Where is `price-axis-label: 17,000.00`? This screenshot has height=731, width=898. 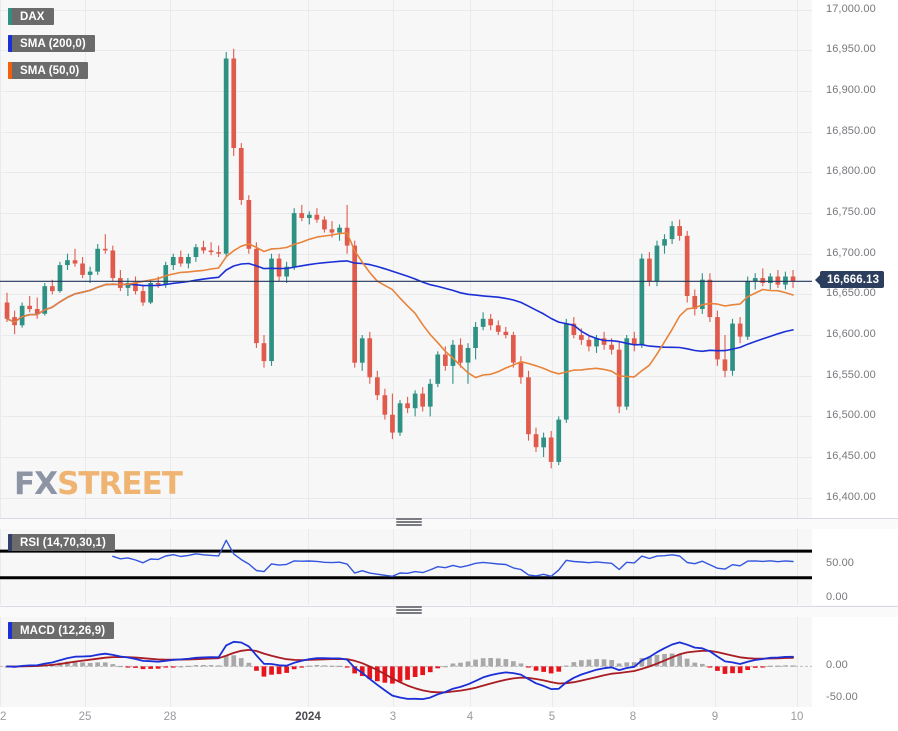
price-axis-label: 17,000.00 is located at coordinates (851, 8).